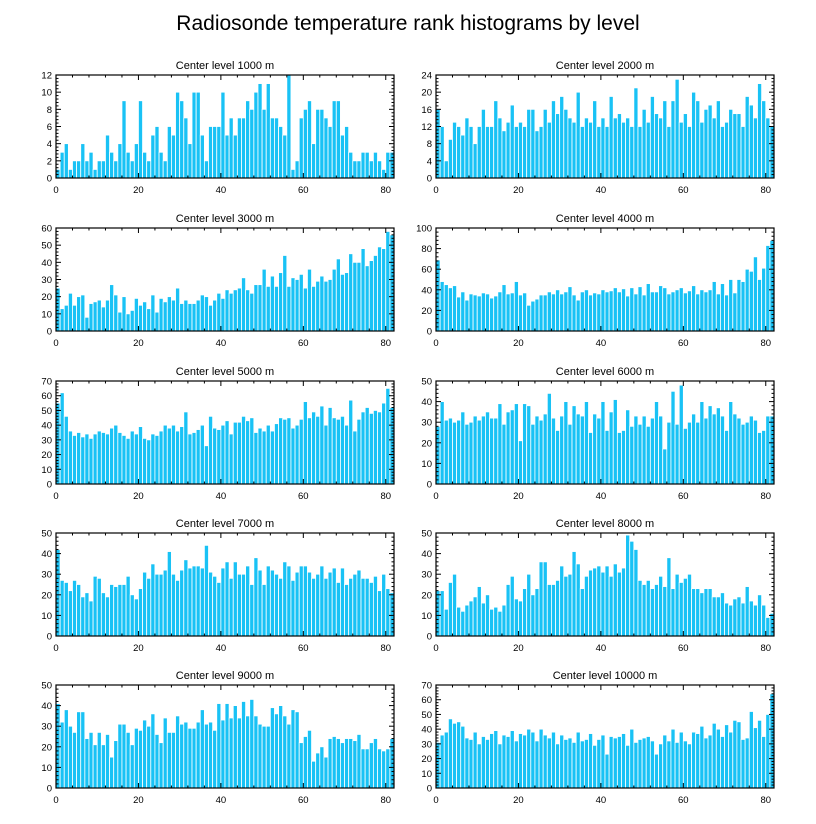  I want to click on panel-title: Center level 10000 m, so click(605, 676).